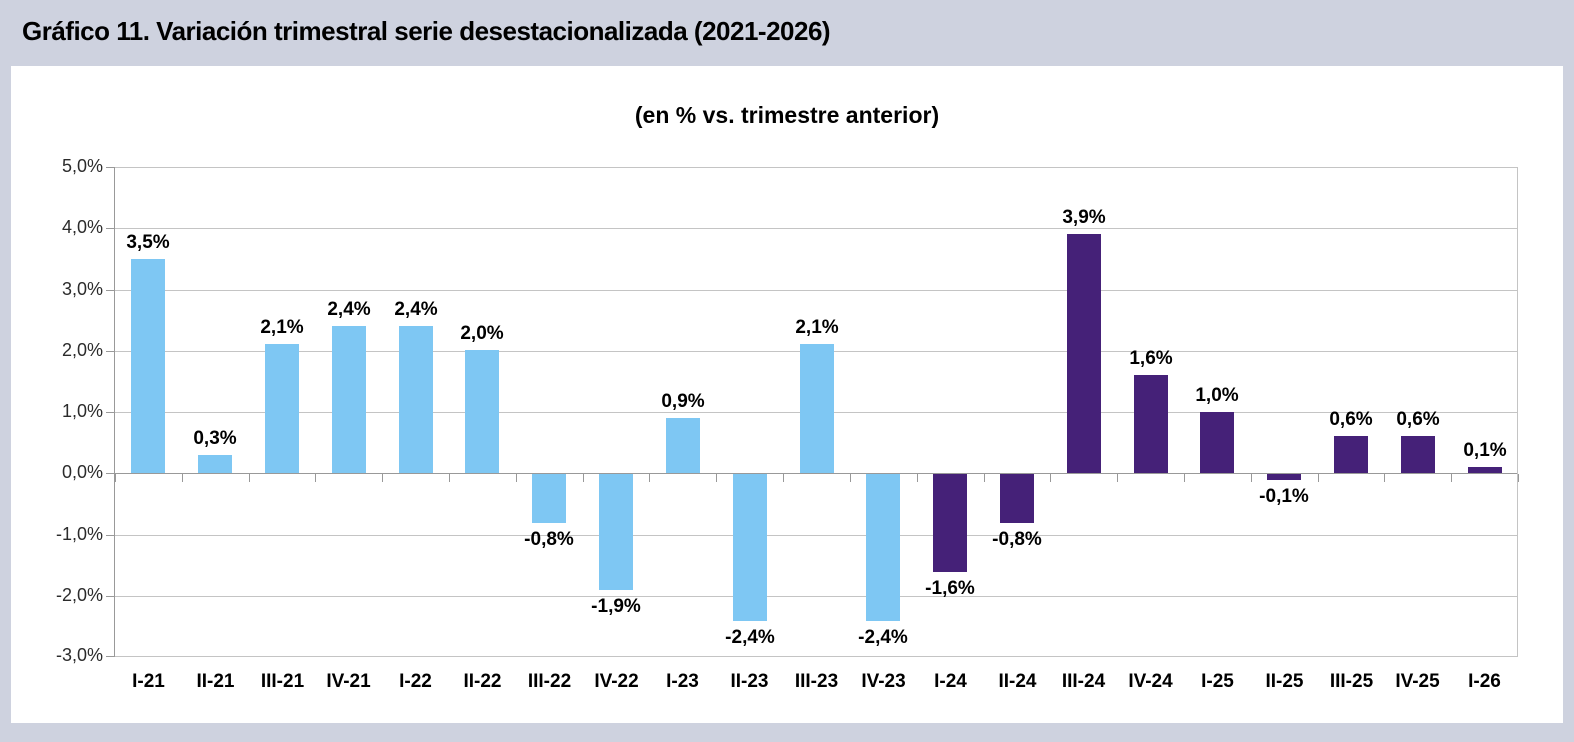 Image resolution: width=1574 pixels, height=742 pixels. What do you see at coordinates (1485, 450) in the screenshot?
I see `bar-value-label: 0,1%` at bounding box center [1485, 450].